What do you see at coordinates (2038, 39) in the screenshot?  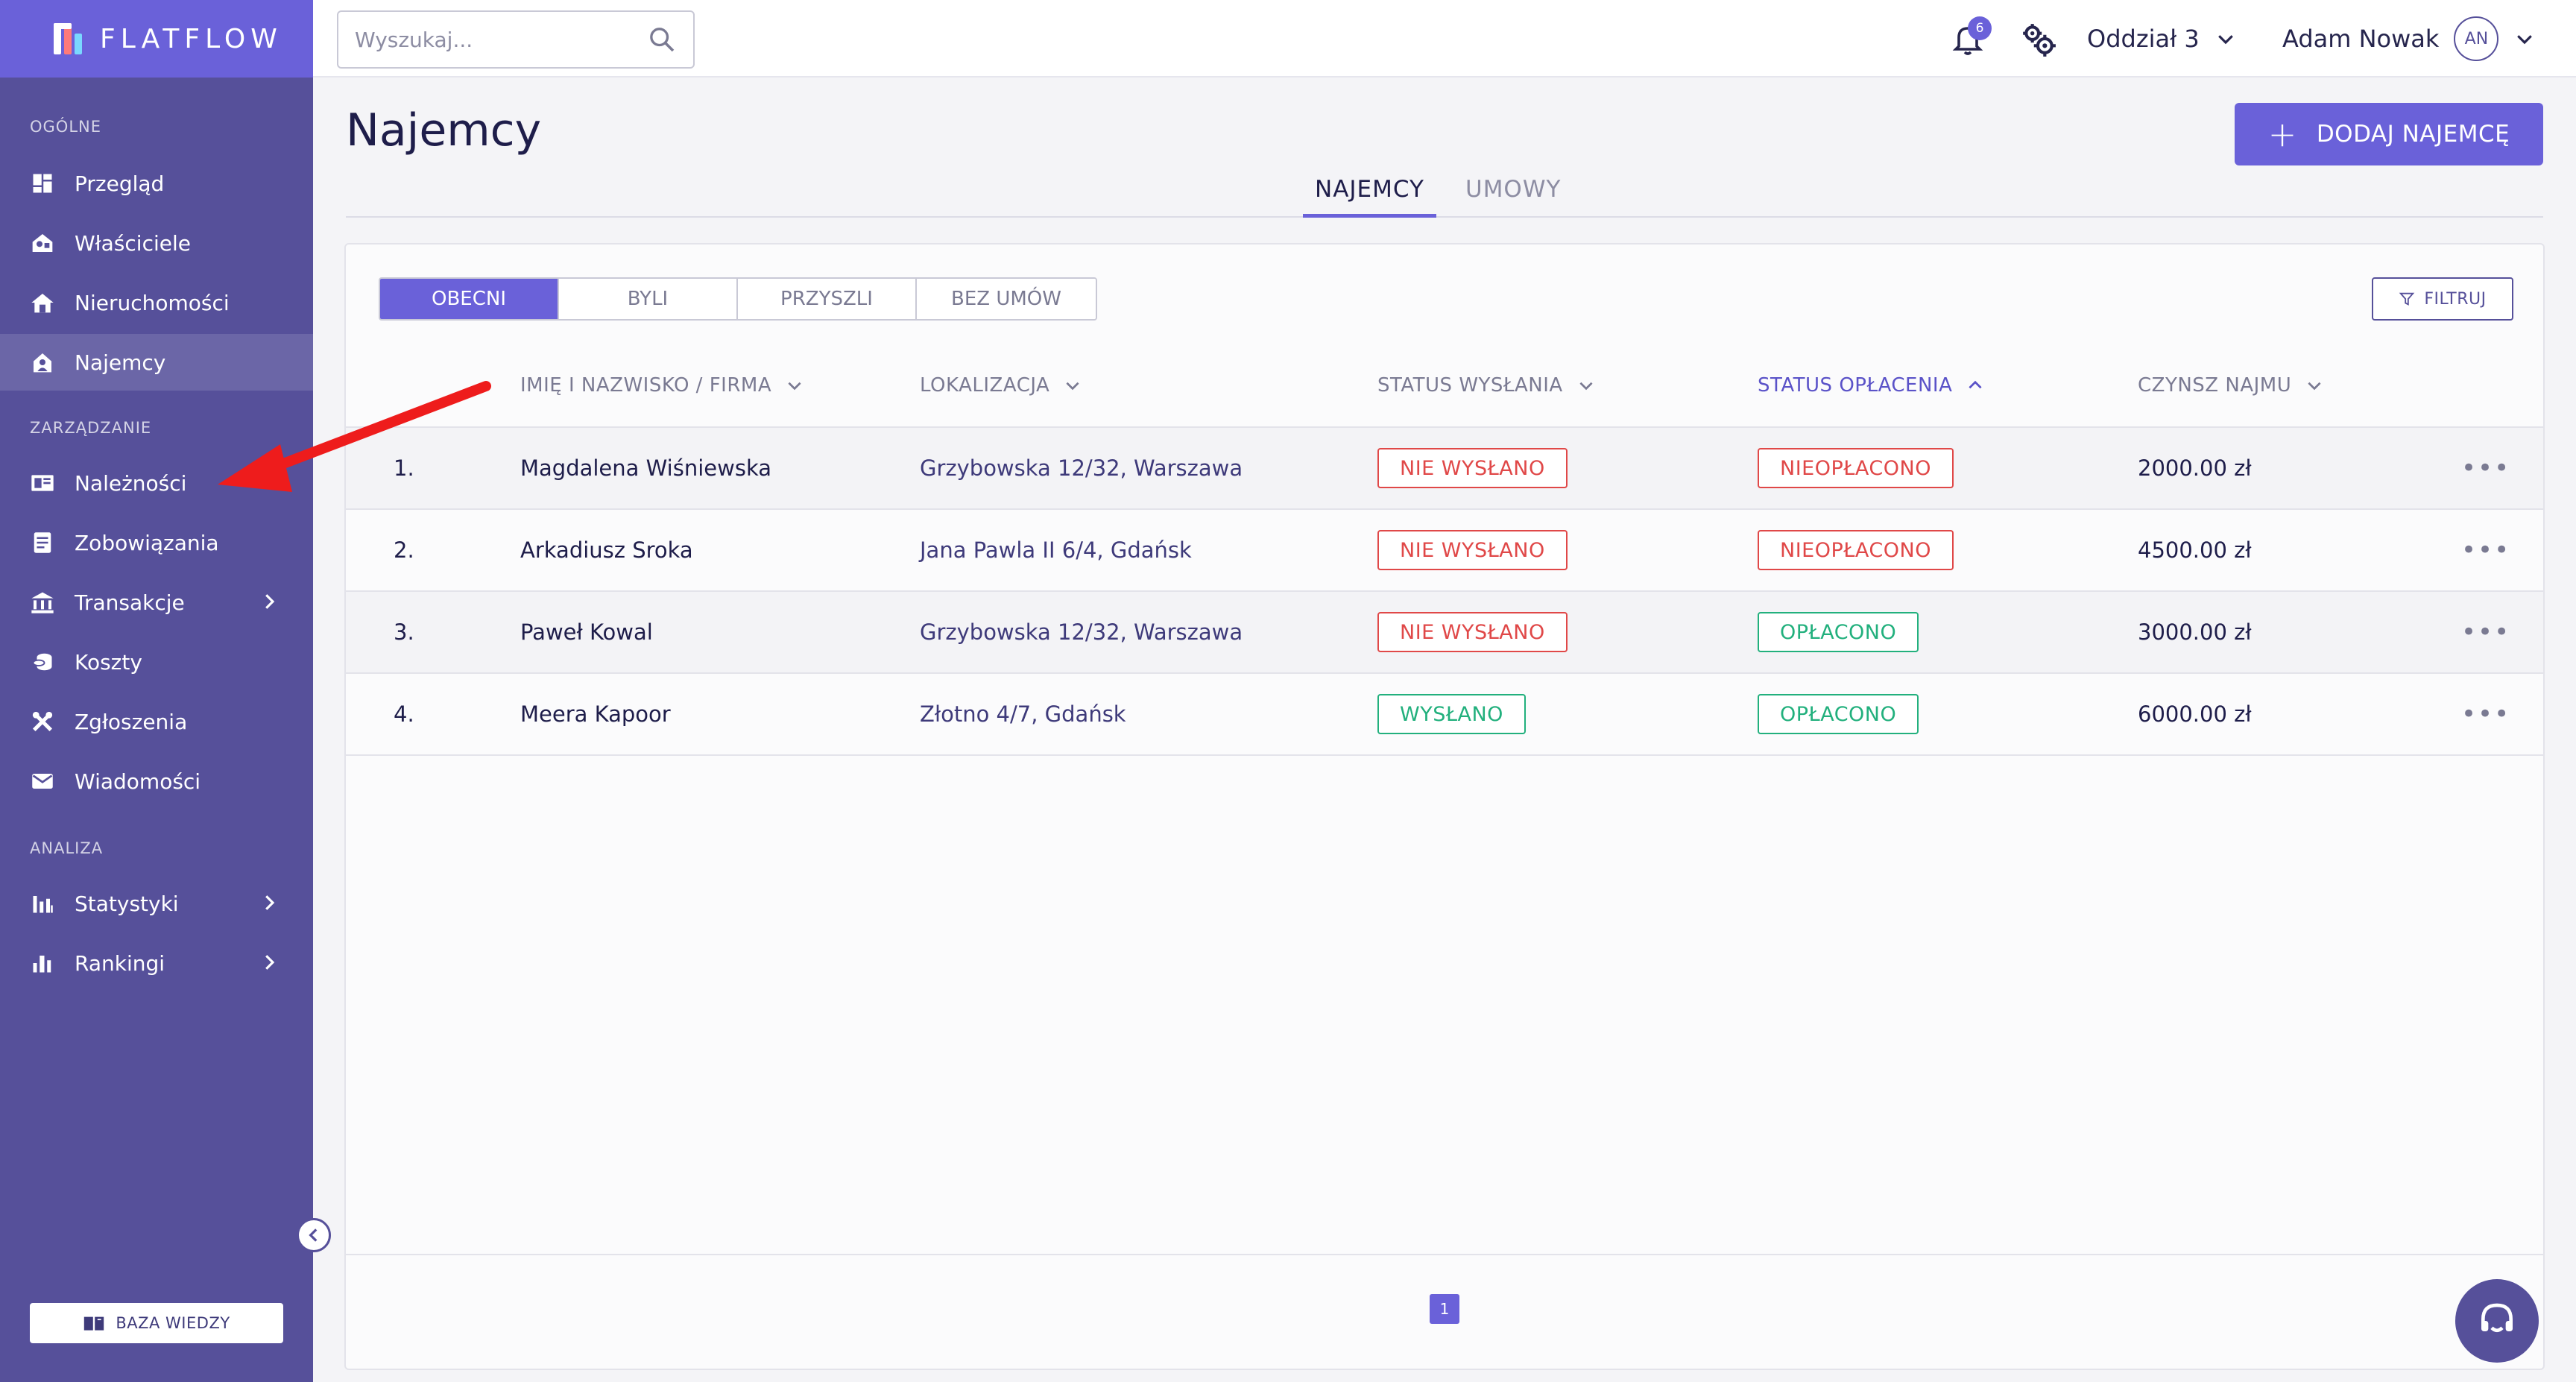 I see `settings-gears-icon` at bounding box center [2038, 39].